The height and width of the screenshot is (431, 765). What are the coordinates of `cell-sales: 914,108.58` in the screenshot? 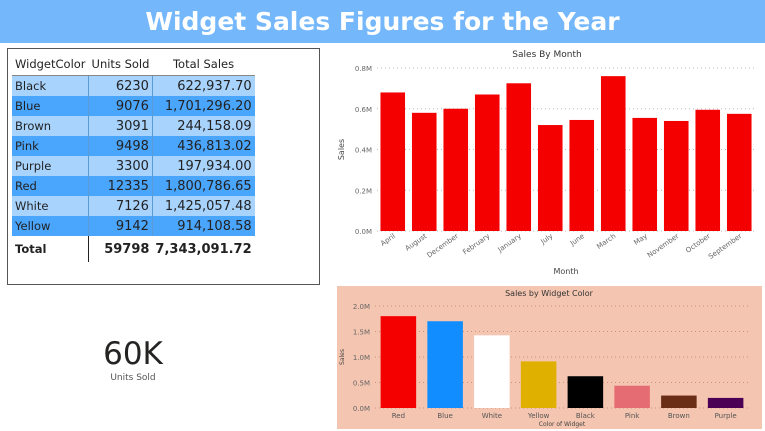 It's located at (203, 226).